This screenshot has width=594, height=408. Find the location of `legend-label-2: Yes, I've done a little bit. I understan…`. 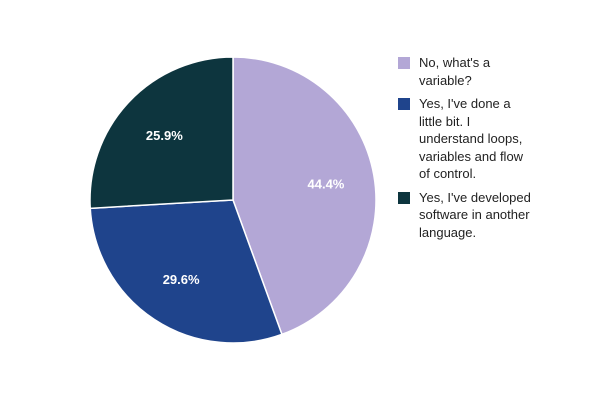

legend-label-2: Yes, I've done a little bit. I understan… is located at coordinates (471, 138).